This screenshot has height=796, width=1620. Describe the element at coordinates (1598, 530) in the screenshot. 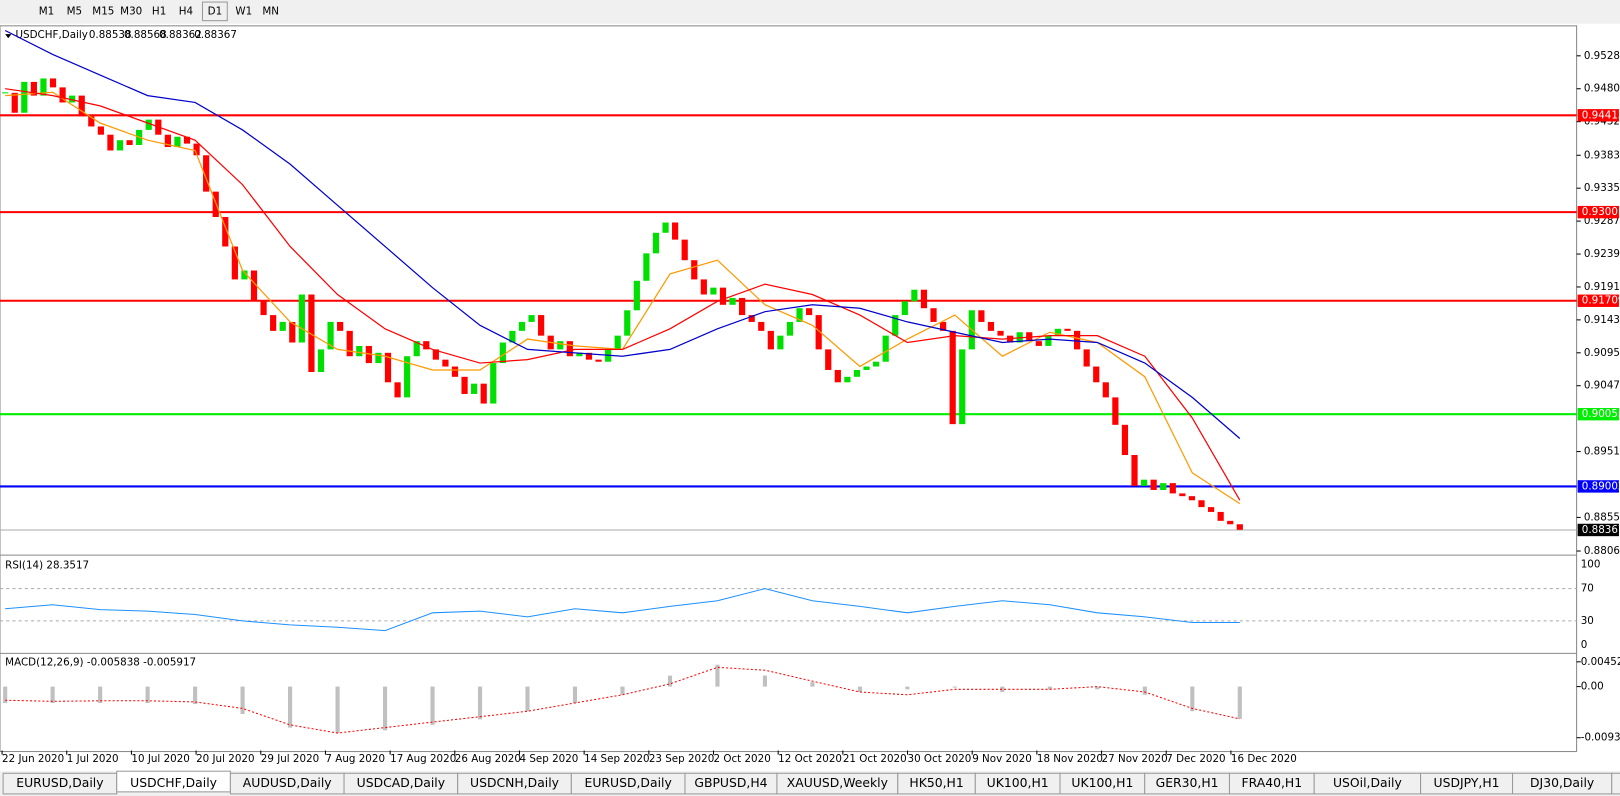

I see `last-price-tag` at that location.